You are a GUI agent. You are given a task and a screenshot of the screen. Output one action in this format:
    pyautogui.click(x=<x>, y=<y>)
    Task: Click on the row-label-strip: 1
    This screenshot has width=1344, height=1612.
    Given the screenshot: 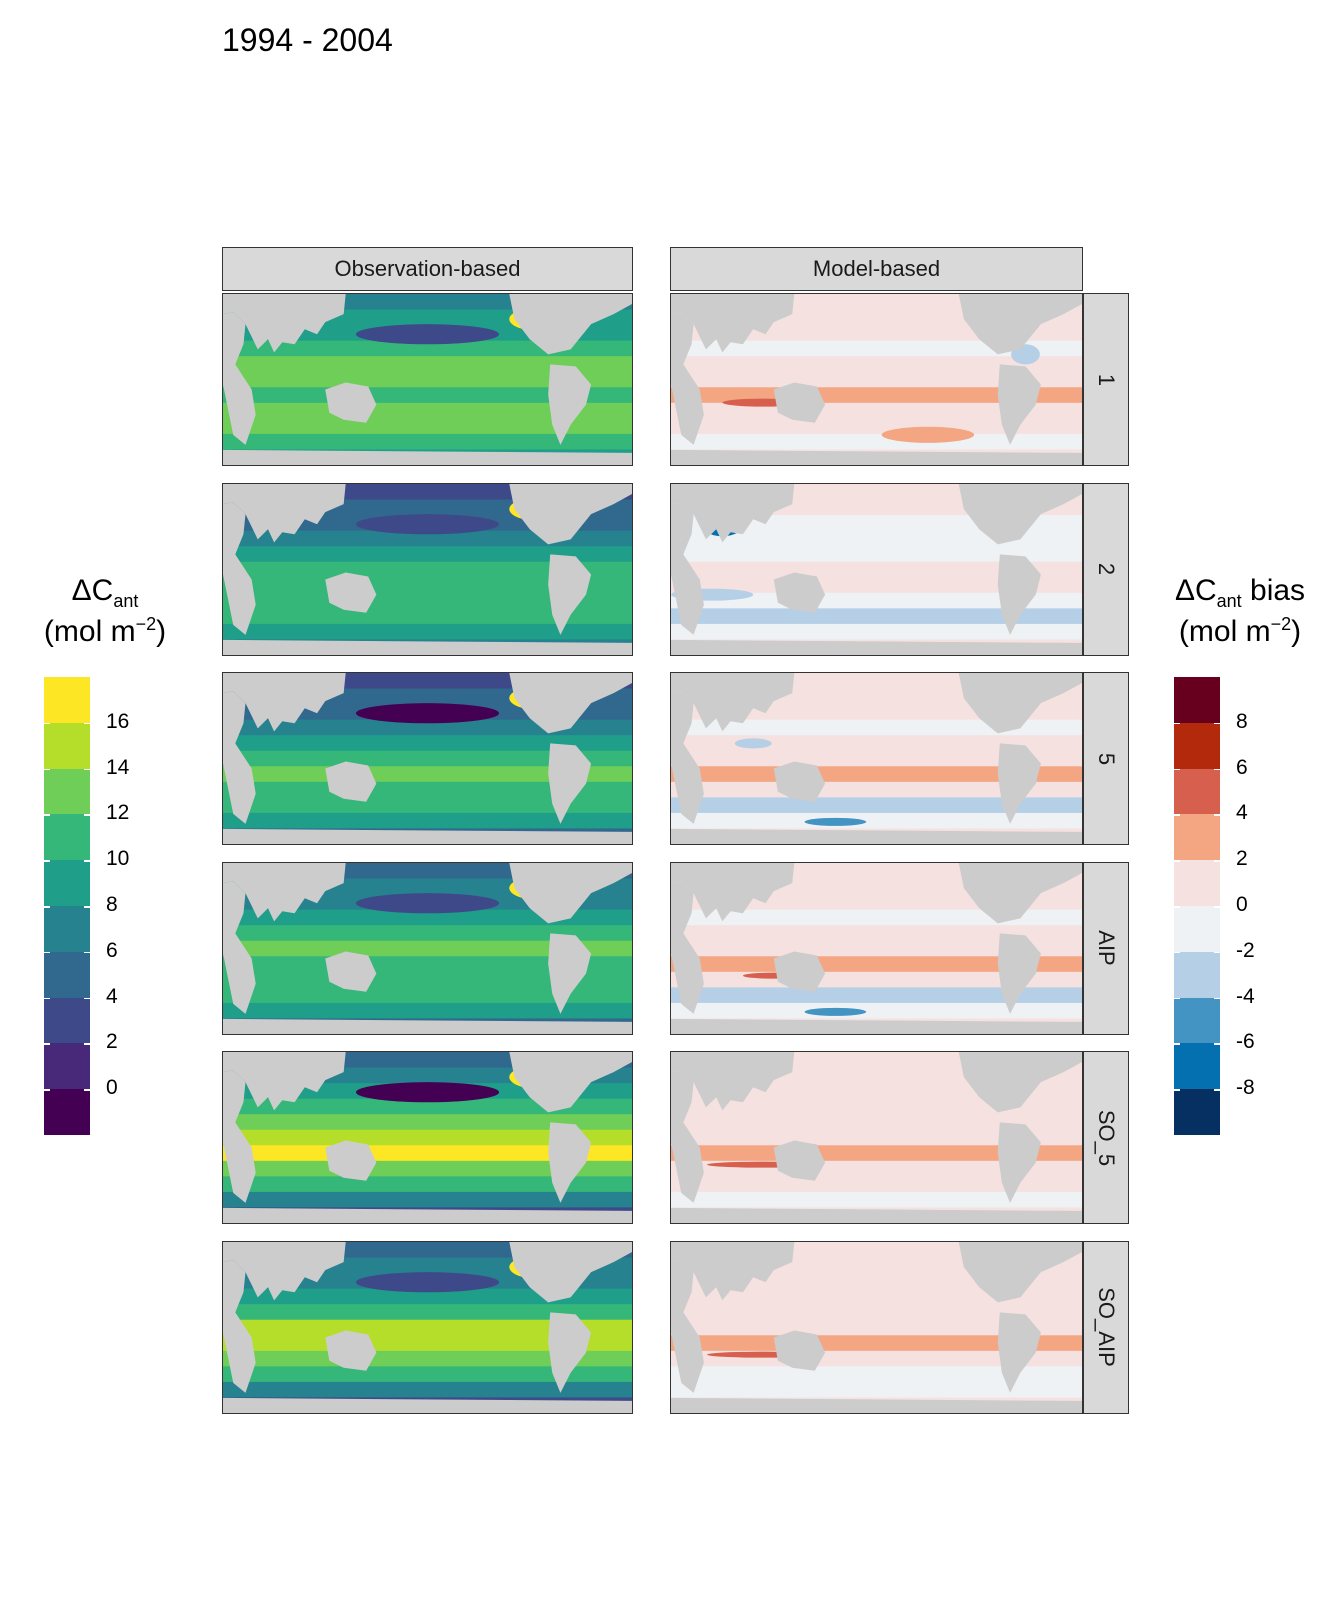 What is the action you would take?
    pyautogui.click(x=1106, y=379)
    